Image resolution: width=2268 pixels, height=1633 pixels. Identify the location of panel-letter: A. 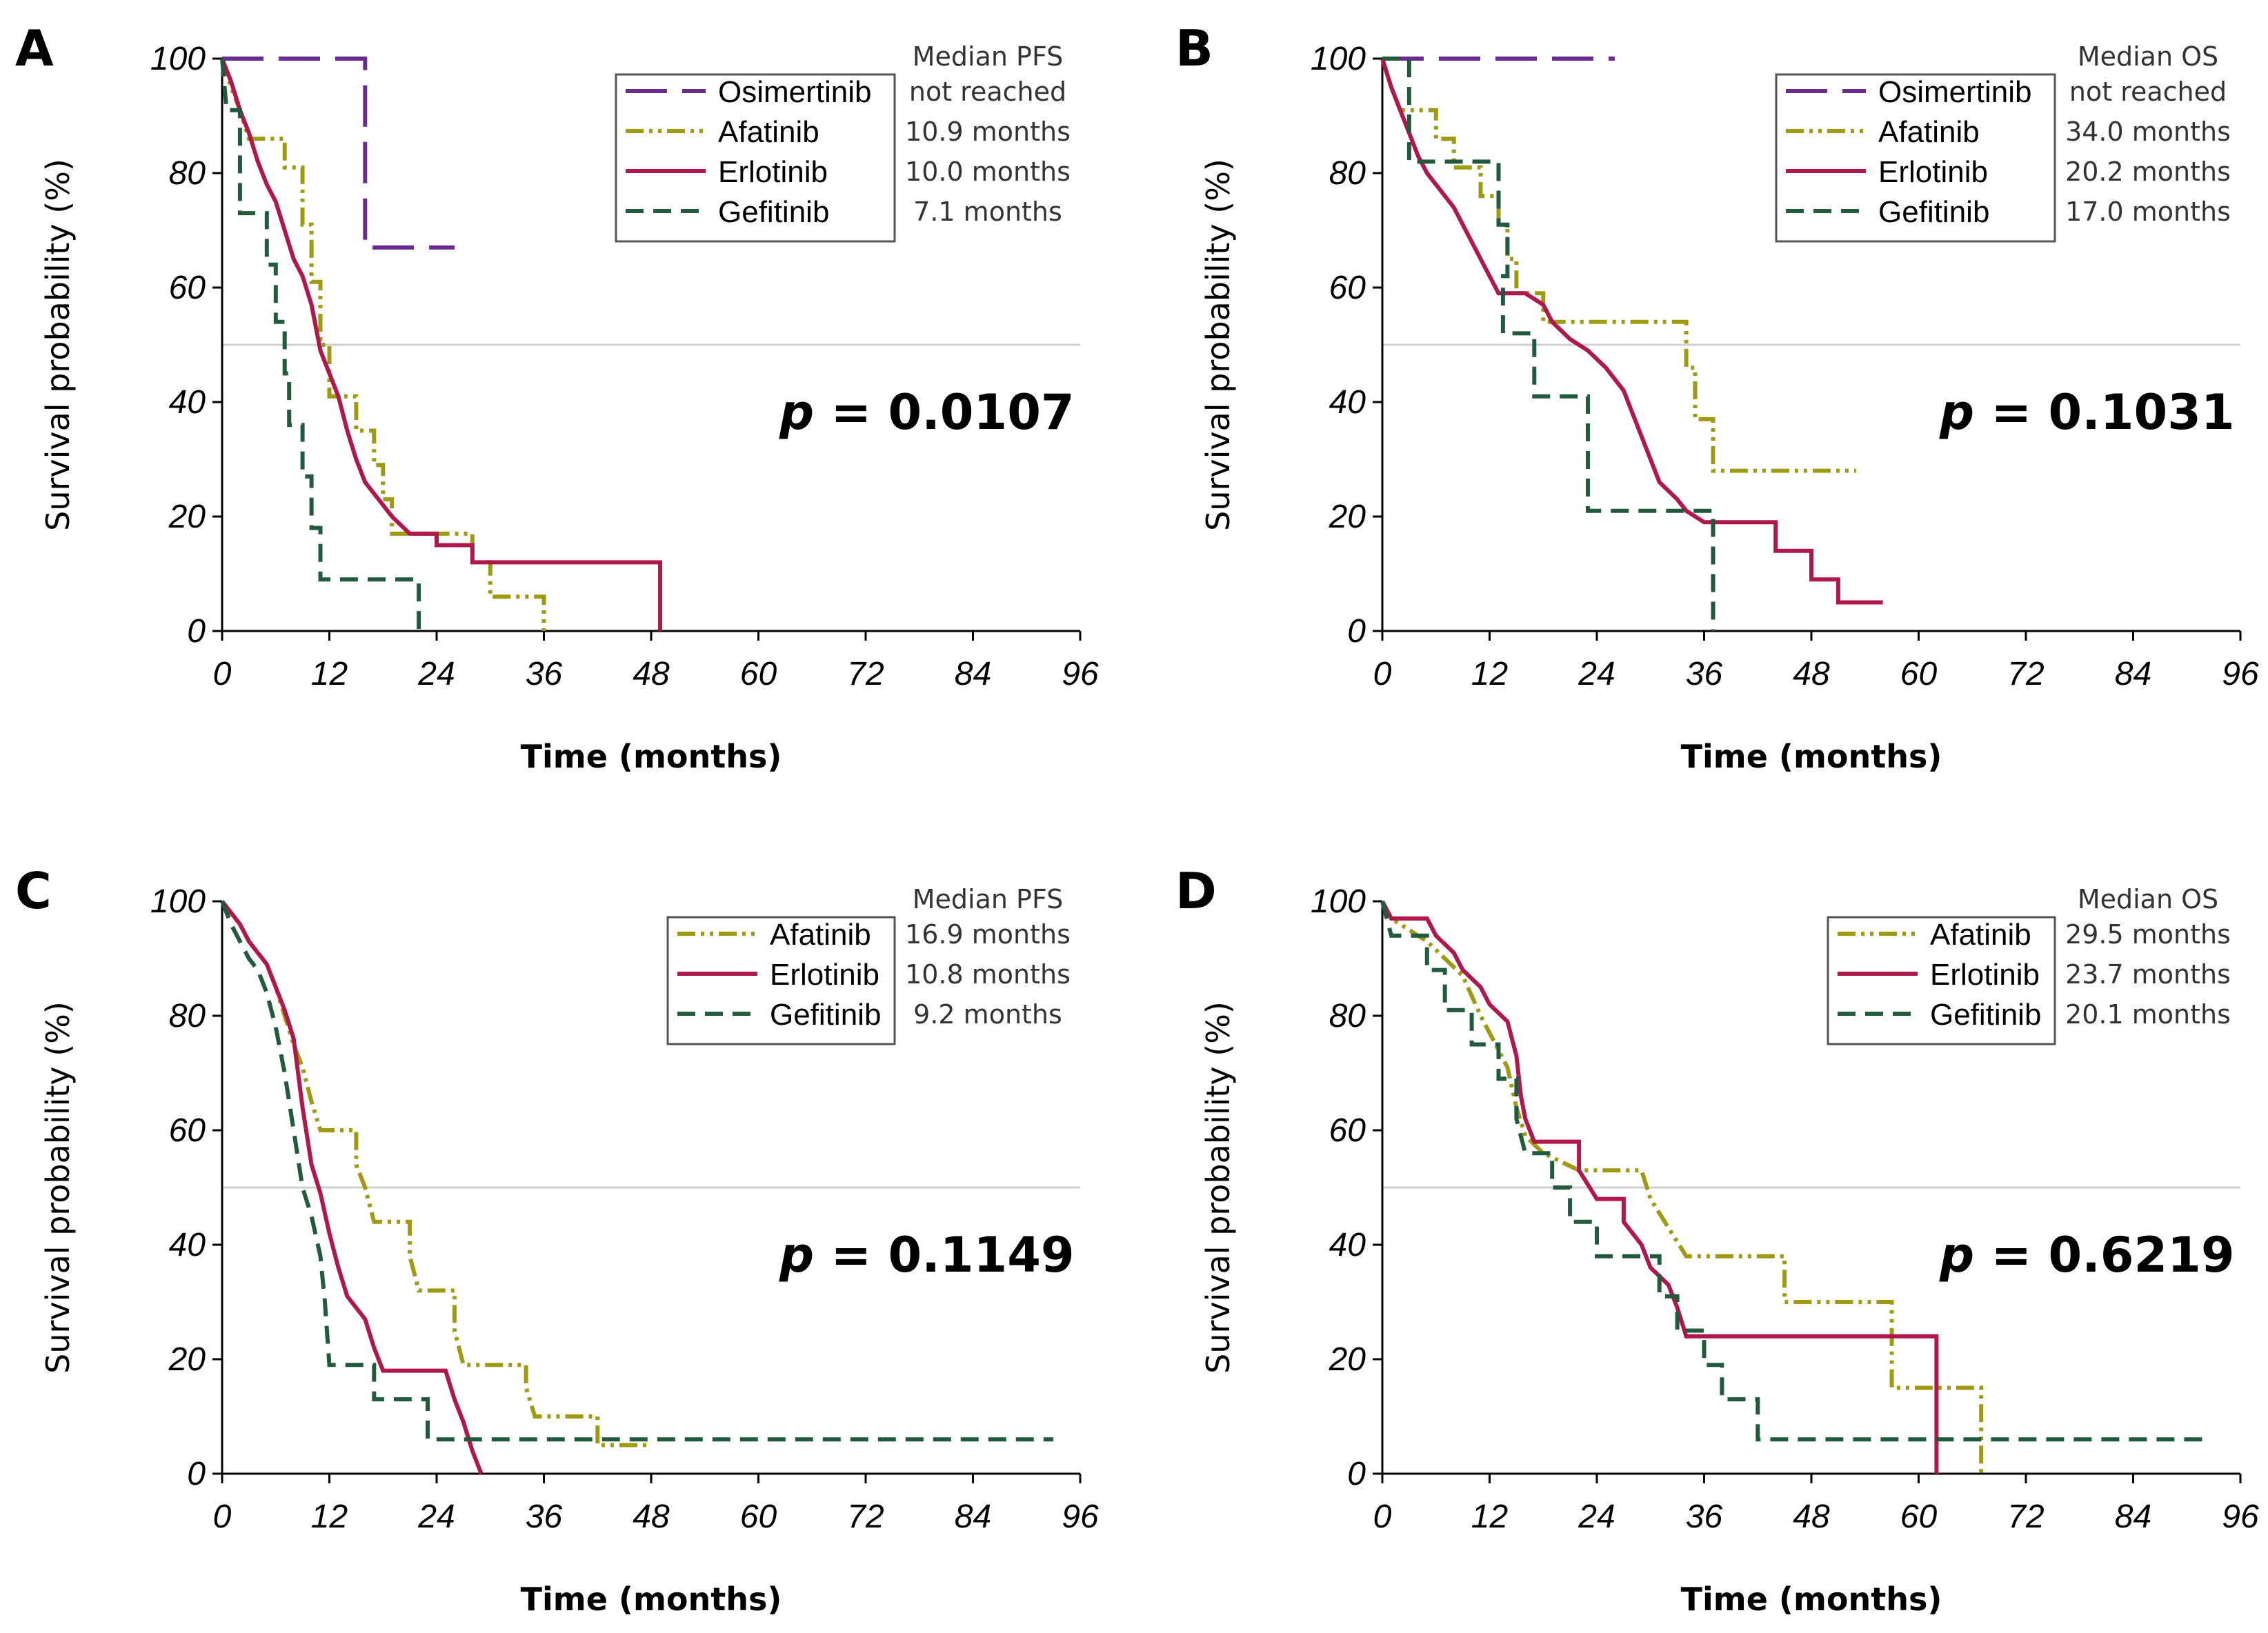
(34, 48).